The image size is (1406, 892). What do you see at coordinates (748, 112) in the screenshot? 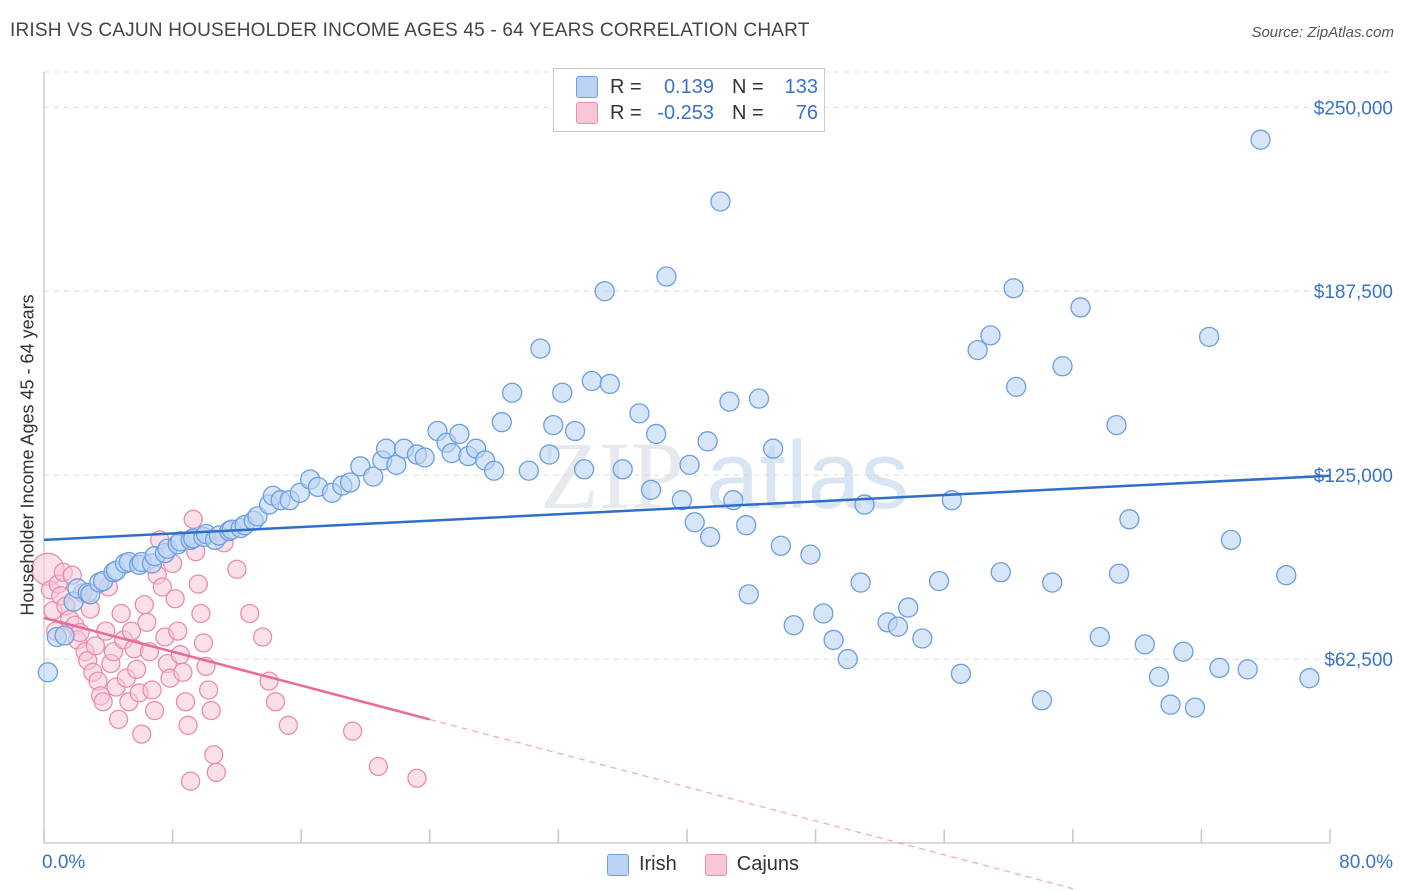
I see `cajuns-n-label: N =` at bounding box center [748, 112].